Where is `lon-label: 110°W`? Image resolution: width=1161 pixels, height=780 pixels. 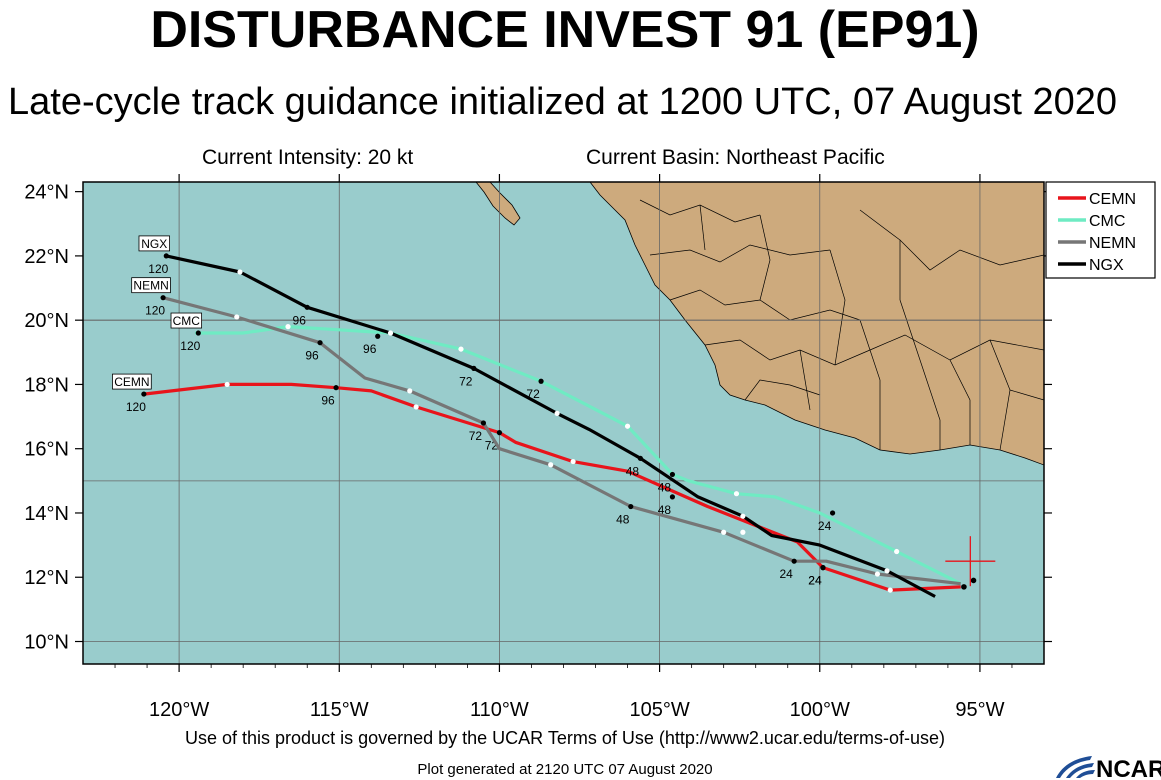
lon-label: 110°W is located at coordinates (499, 710).